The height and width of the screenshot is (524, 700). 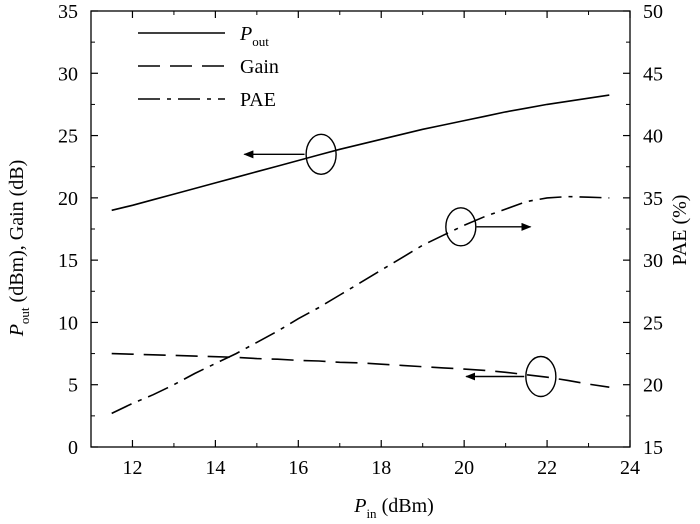 What do you see at coordinates (653, 448) in the screenshot?
I see `y-right-tick-label-15: 15` at bounding box center [653, 448].